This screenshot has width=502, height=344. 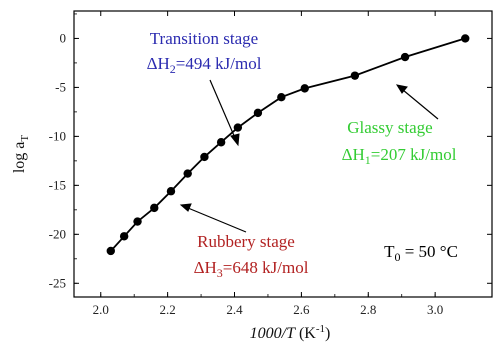 I want to click on rubbery-stage-energy: ΔH3=648 kJ/mol, so click(x=251, y=269).